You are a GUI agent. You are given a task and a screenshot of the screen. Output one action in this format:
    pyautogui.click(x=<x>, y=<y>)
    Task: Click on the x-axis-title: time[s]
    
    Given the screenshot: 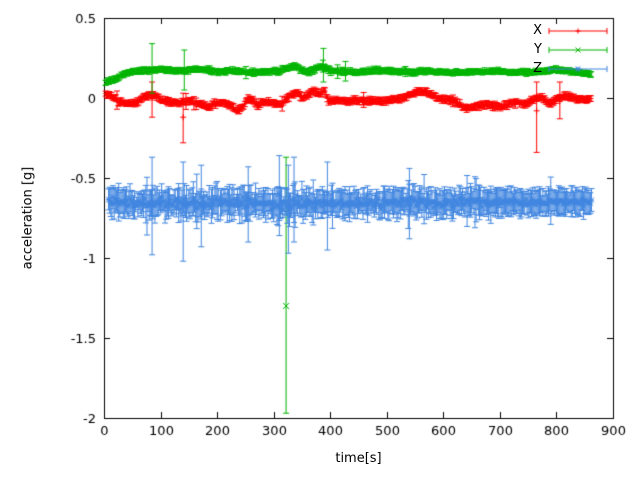 What is the action you would take?
    pyautogui.click(x=358, y=458)
    